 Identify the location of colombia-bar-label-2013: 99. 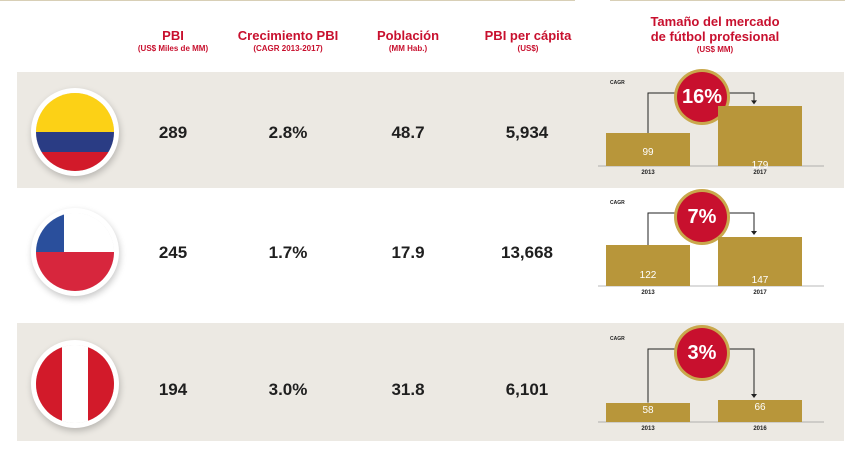
(648, 152).